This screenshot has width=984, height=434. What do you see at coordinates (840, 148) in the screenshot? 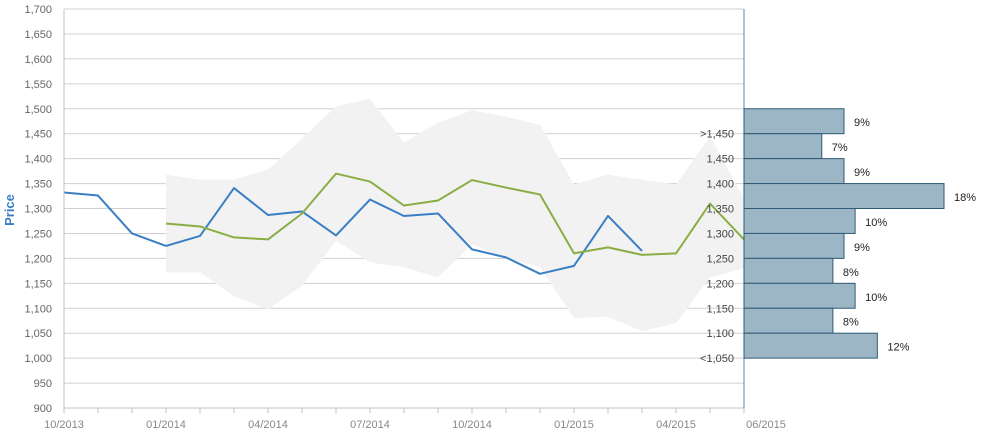
I see `histogram-percent-label: 7%` at bounding box center [840, 148].